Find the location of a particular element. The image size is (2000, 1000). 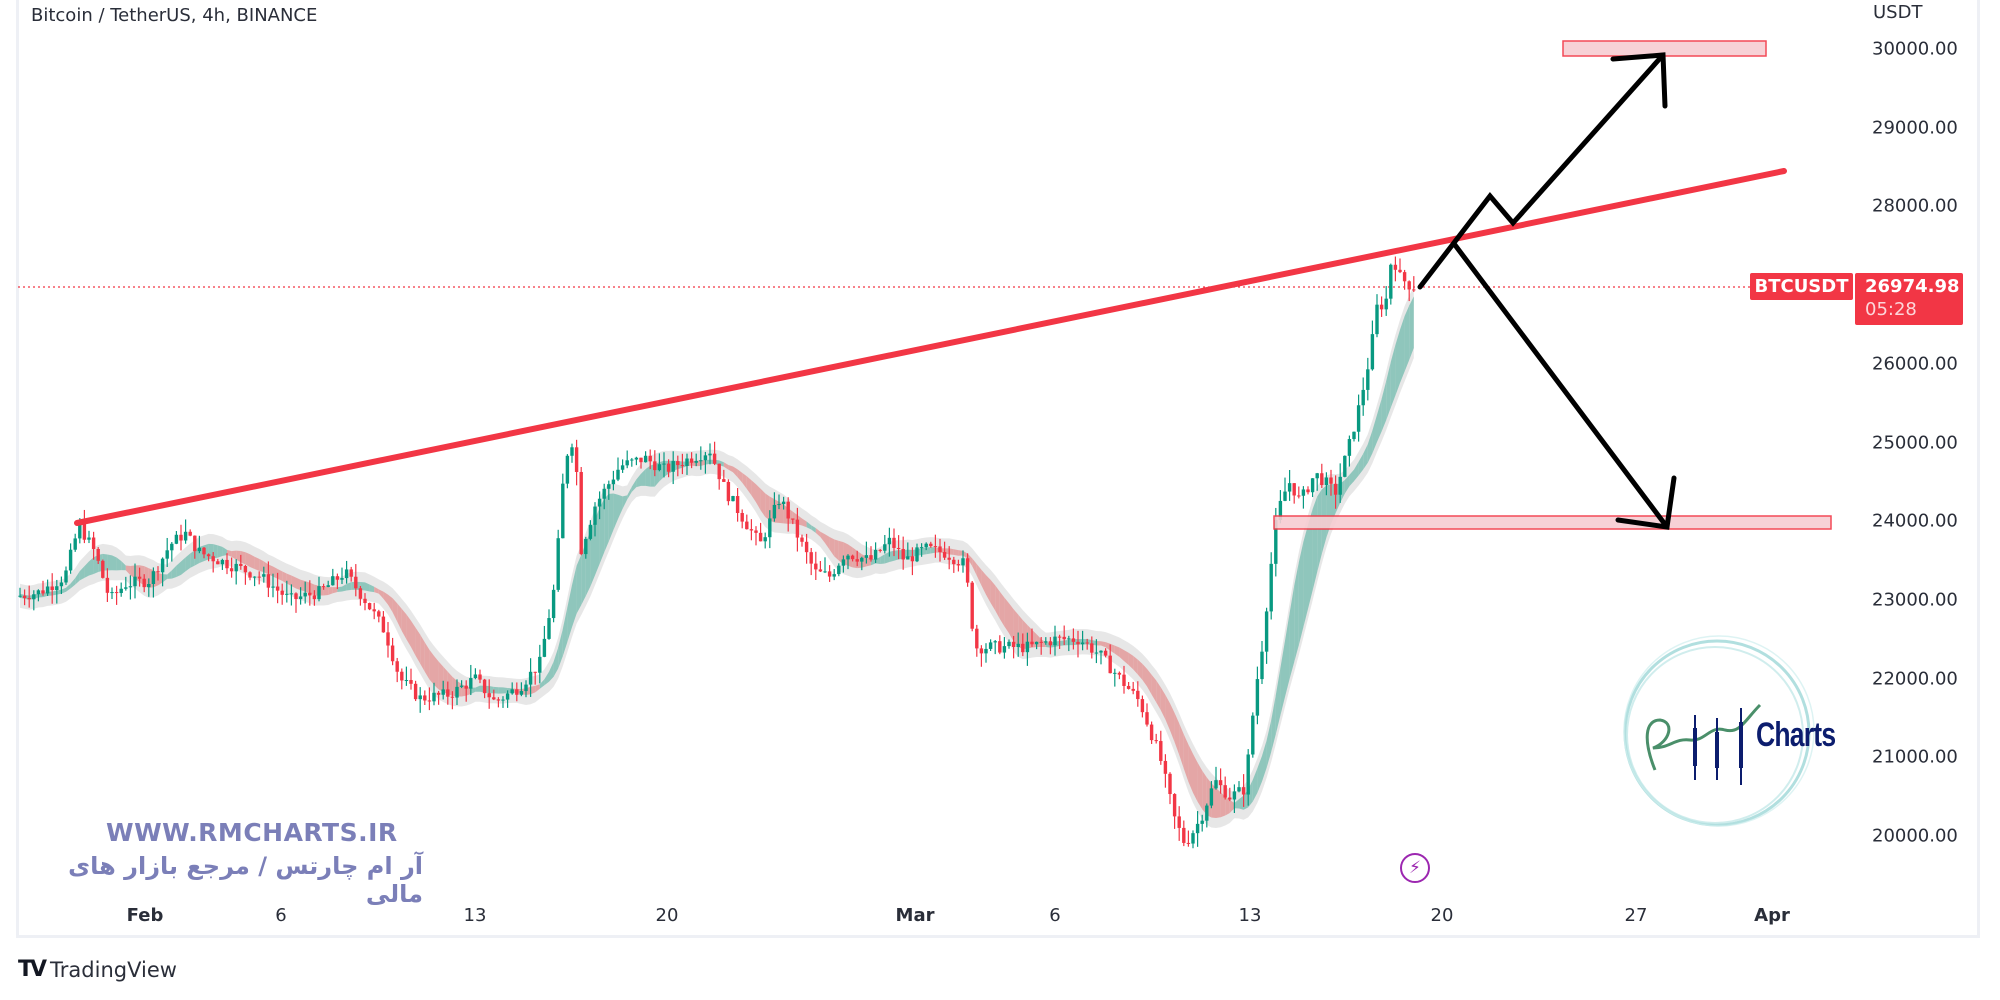

watermark-tagline: آر ام چارتس / مرجع بازار های مالی is located at coordinates (245, 880).